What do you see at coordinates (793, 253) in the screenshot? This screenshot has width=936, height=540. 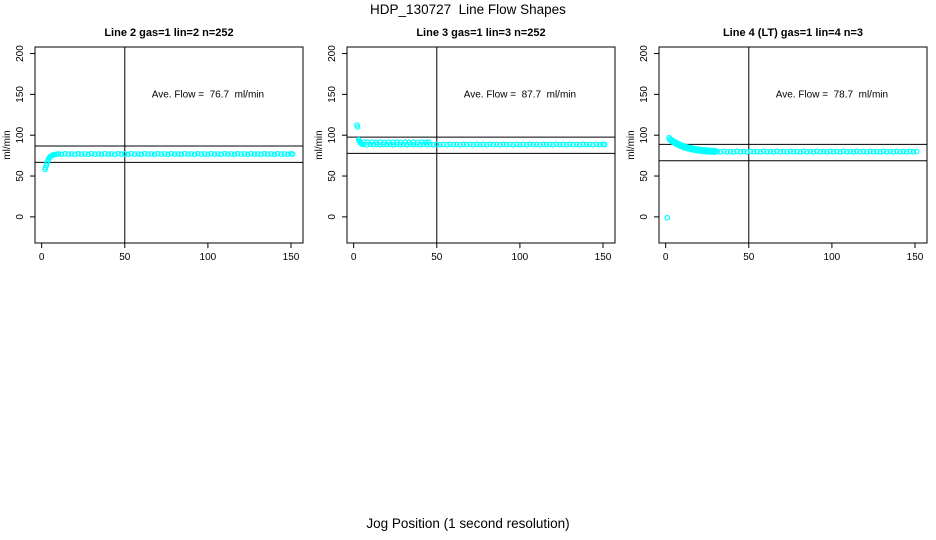 I see `x-axis: 0 50 100 150` at bounding box center [793, 253].